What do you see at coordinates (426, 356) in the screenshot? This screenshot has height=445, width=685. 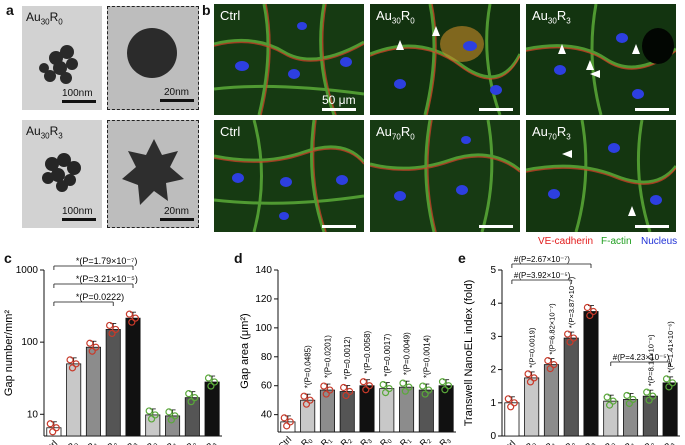 I see `p-value-annotation: *(P=0.0014)` at bounding box center [426, 356].